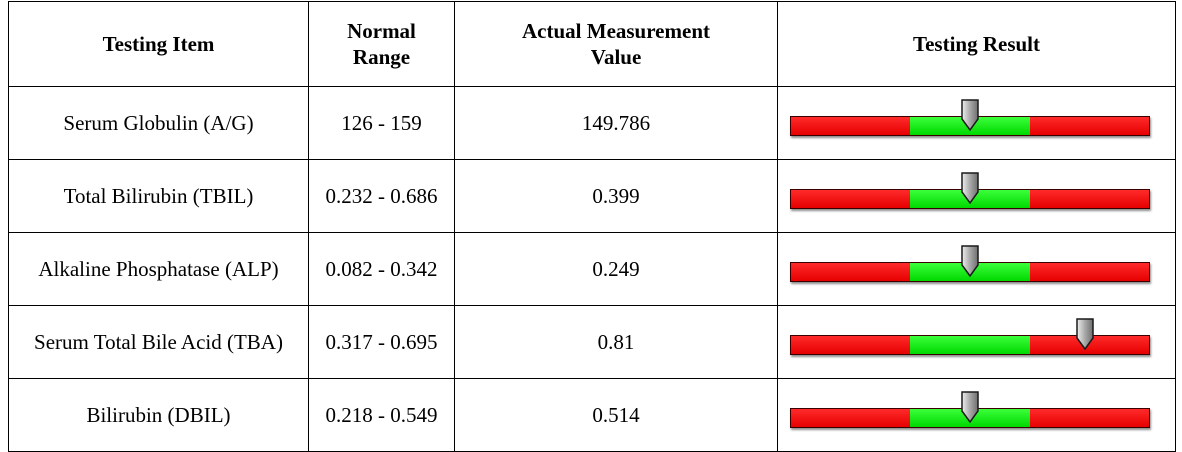 The height and width of the screenshot is (452, 1182). I want to click on normal-range-cell: 0.232 - 0.686, so click(381, 196).